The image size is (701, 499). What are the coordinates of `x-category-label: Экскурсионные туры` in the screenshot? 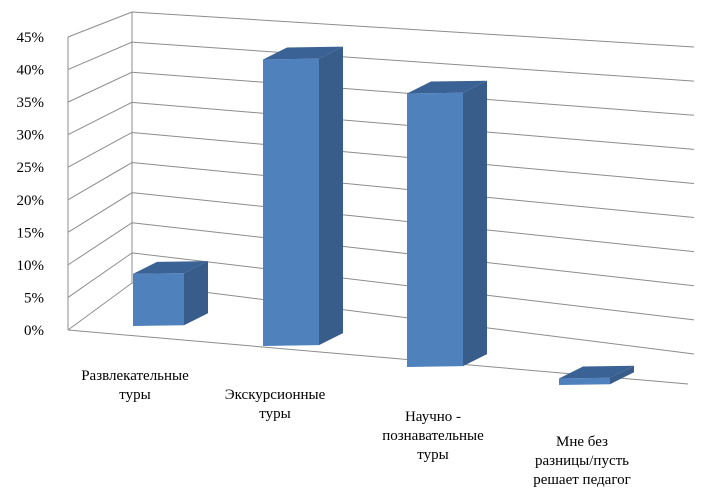 It's located at (275, 404).